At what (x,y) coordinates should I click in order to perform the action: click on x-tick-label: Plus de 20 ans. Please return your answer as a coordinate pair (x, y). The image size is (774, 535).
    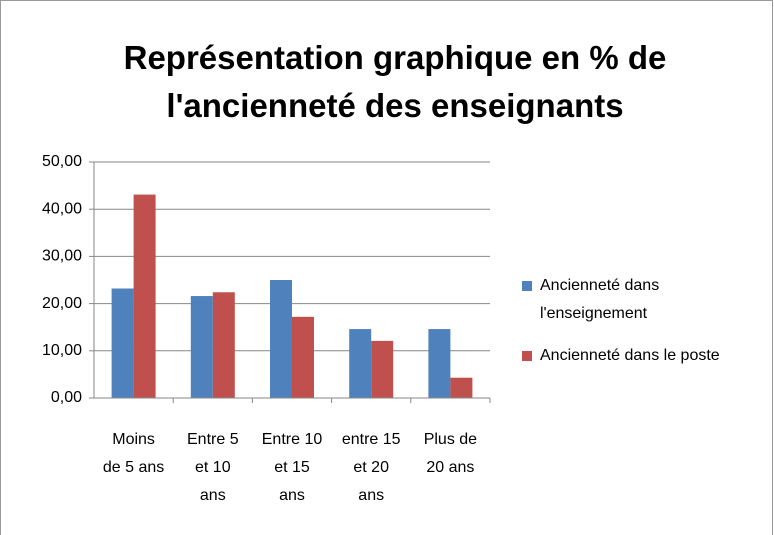
    Looking at the image, I should click on (450, 453).